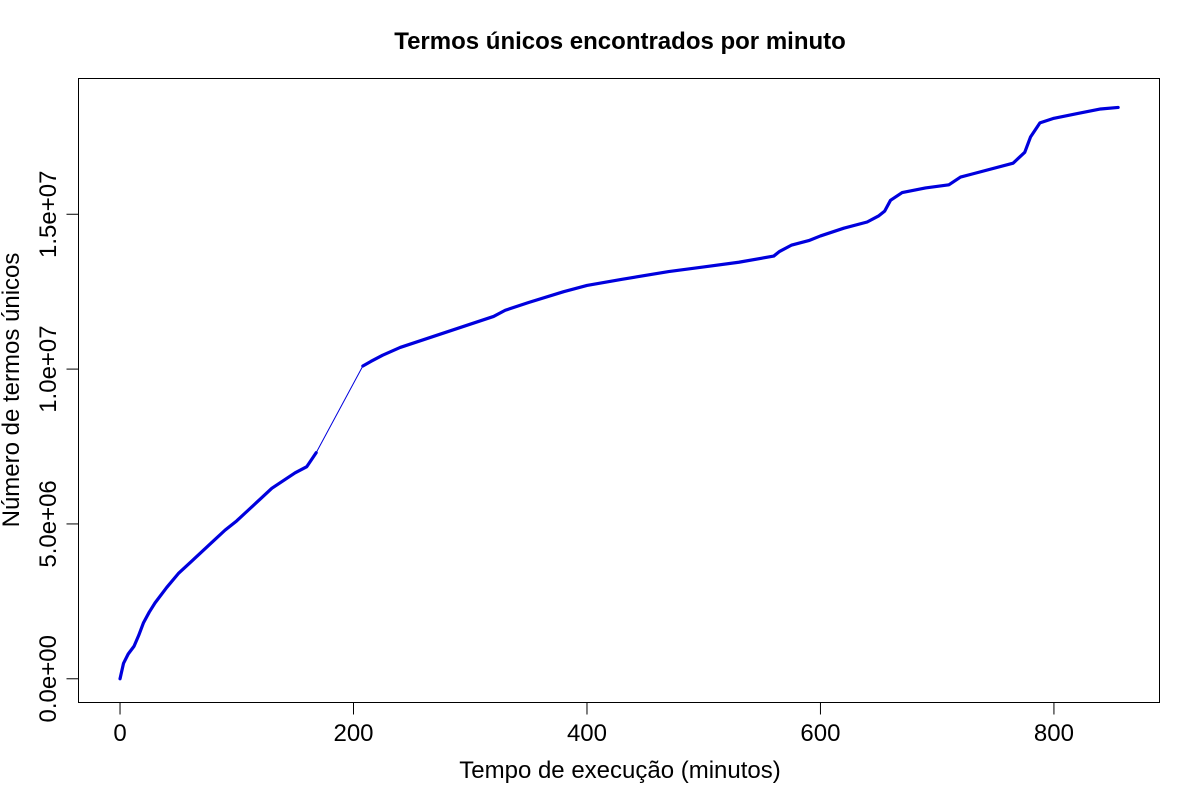 Image resolution: width=1200 pixels, height=800 pixels. What do you see at coordinates (620, 770) in the screenshot?
I see `x-axis-label: Tempo de execução (minutos)` at bounding box center [620, 770].